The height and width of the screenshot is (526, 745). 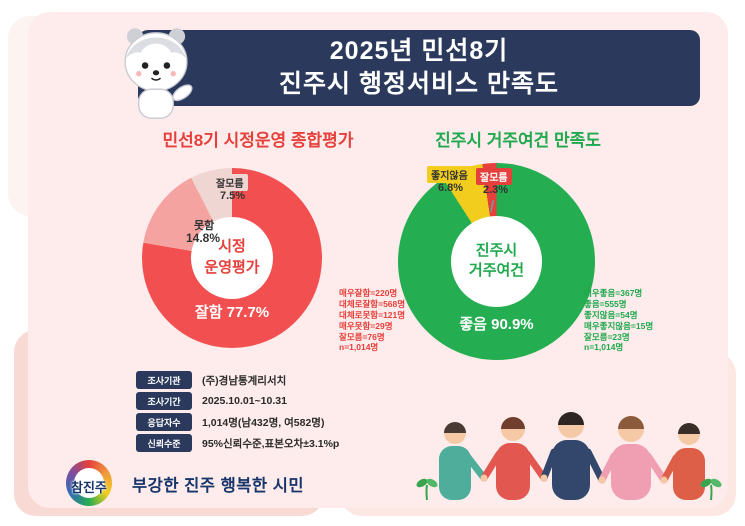 I want to click on cham-jinju-logo: 참진주, so click(x=98, y=485).